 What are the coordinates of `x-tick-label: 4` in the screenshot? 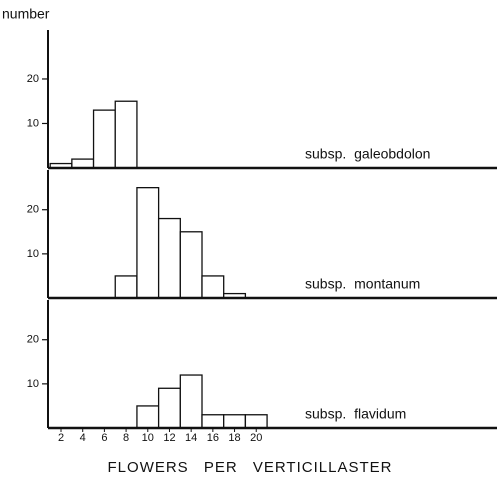 It's located at (83, 438).